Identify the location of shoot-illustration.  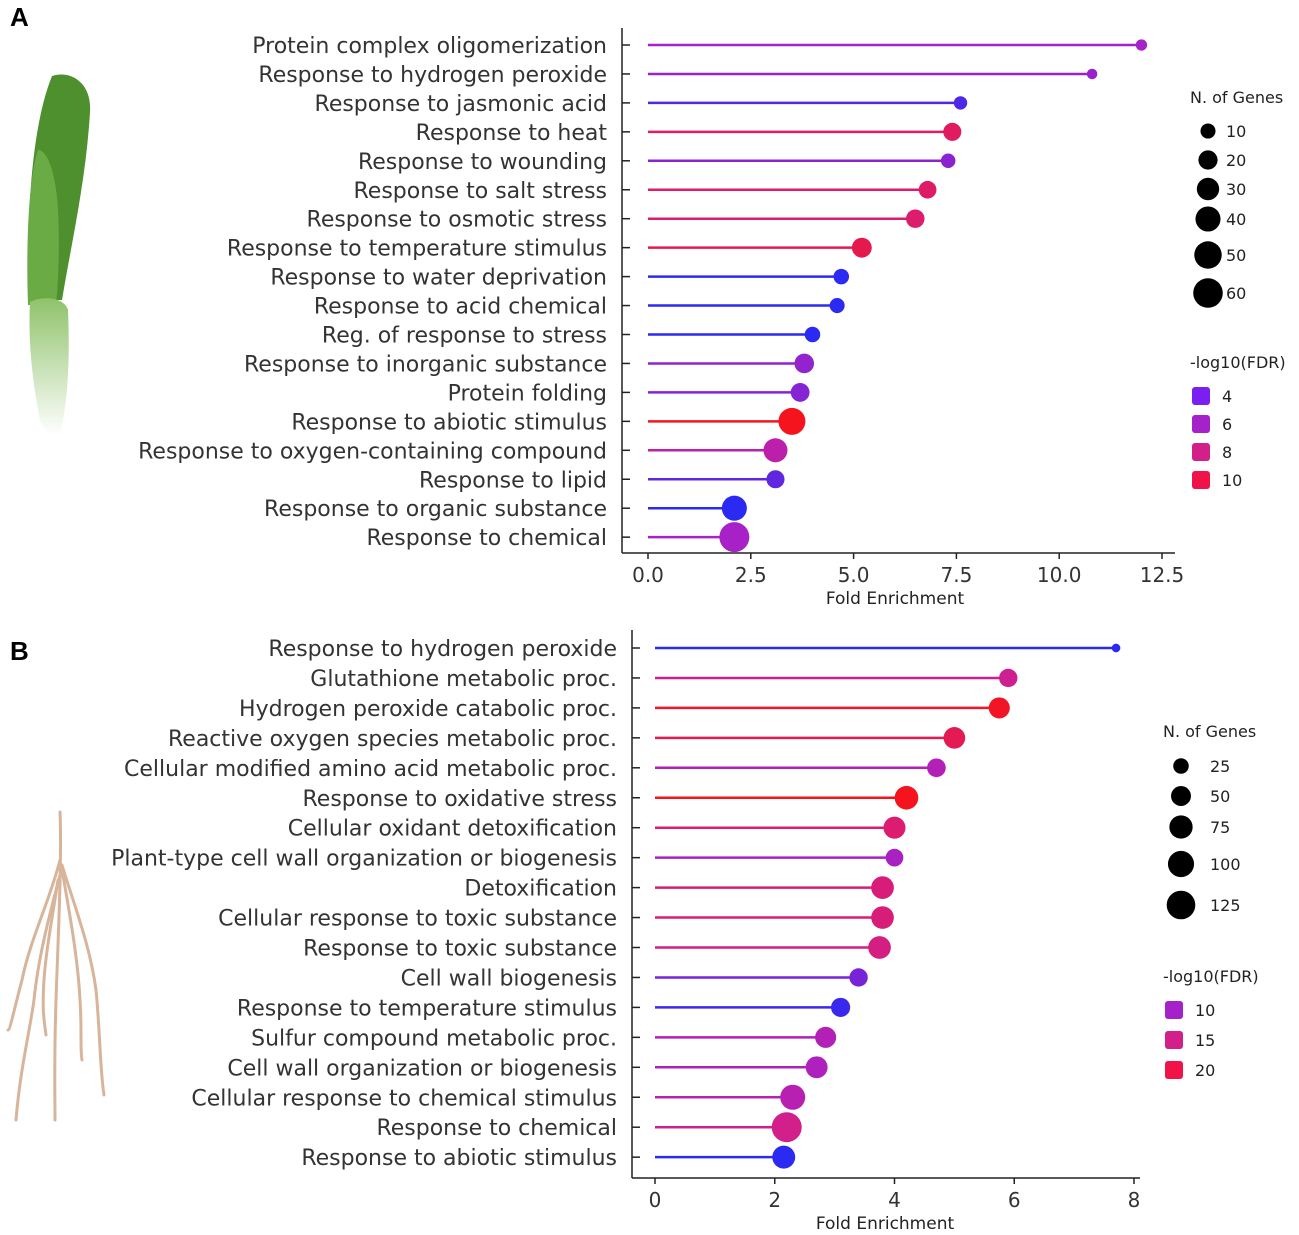
(59, 255).